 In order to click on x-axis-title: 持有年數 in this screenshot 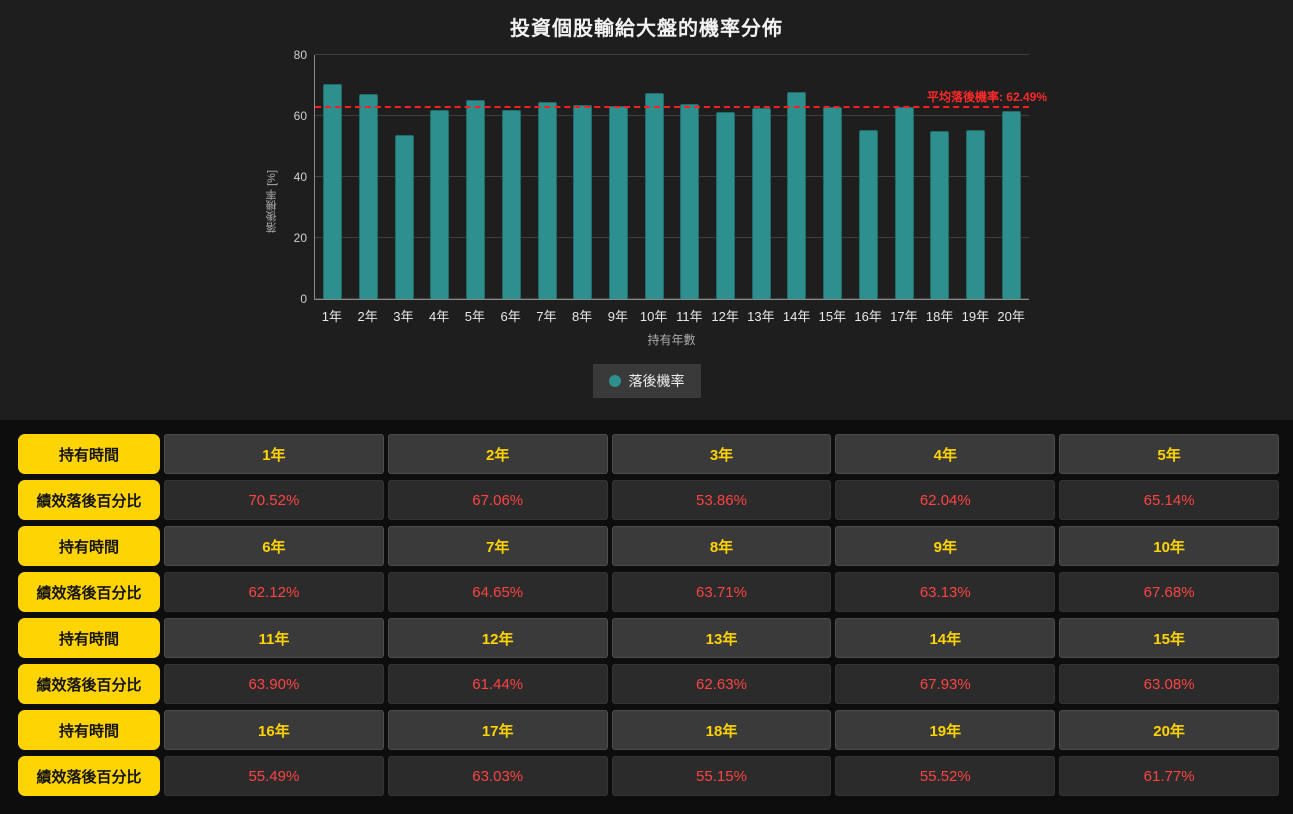, I will do `click(671, 340)`.